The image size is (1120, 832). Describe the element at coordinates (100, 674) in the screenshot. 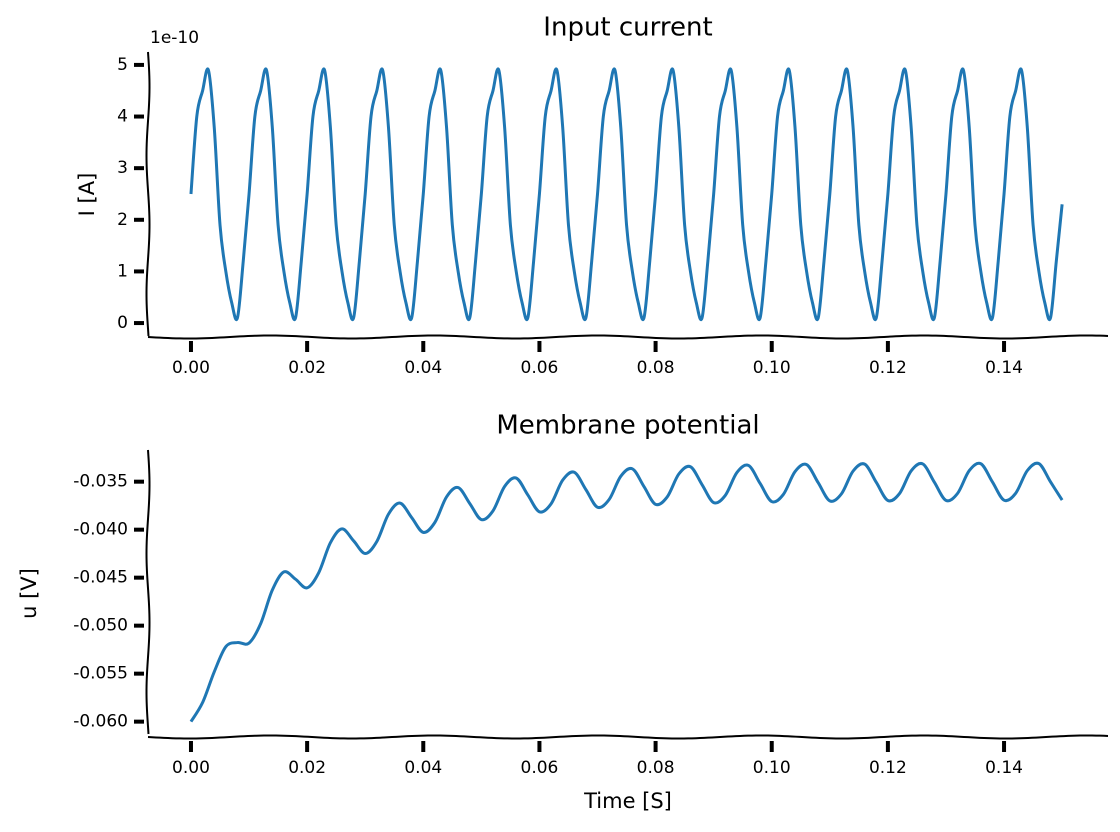

I see `y-tick-label: -0.055` at that location.